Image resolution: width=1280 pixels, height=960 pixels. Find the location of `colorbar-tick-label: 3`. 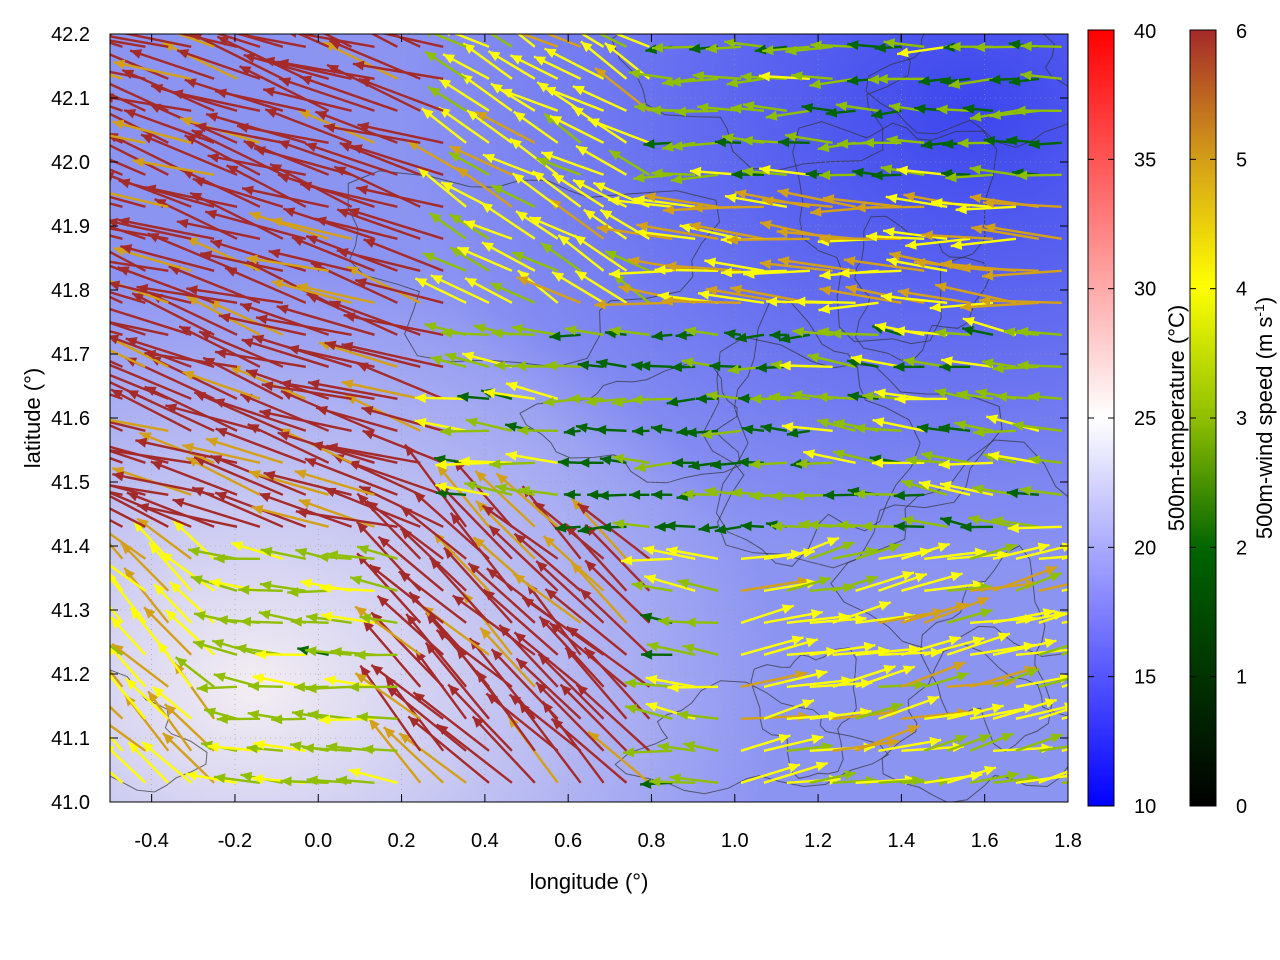

colorbar-tick-label: 3 is located at coordinates (1241, 419).